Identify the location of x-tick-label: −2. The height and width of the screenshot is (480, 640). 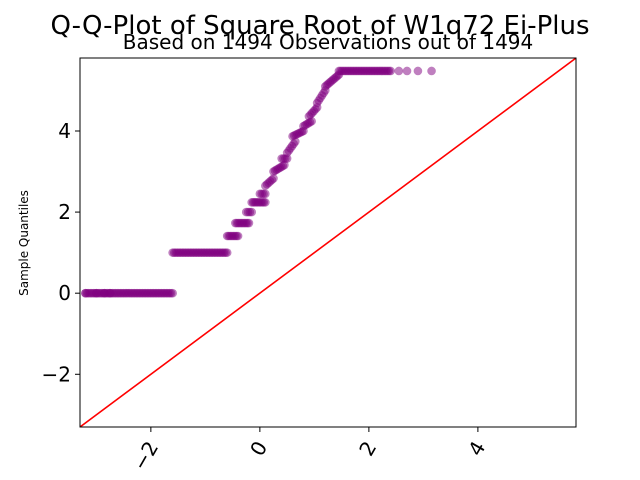
(146, 456).